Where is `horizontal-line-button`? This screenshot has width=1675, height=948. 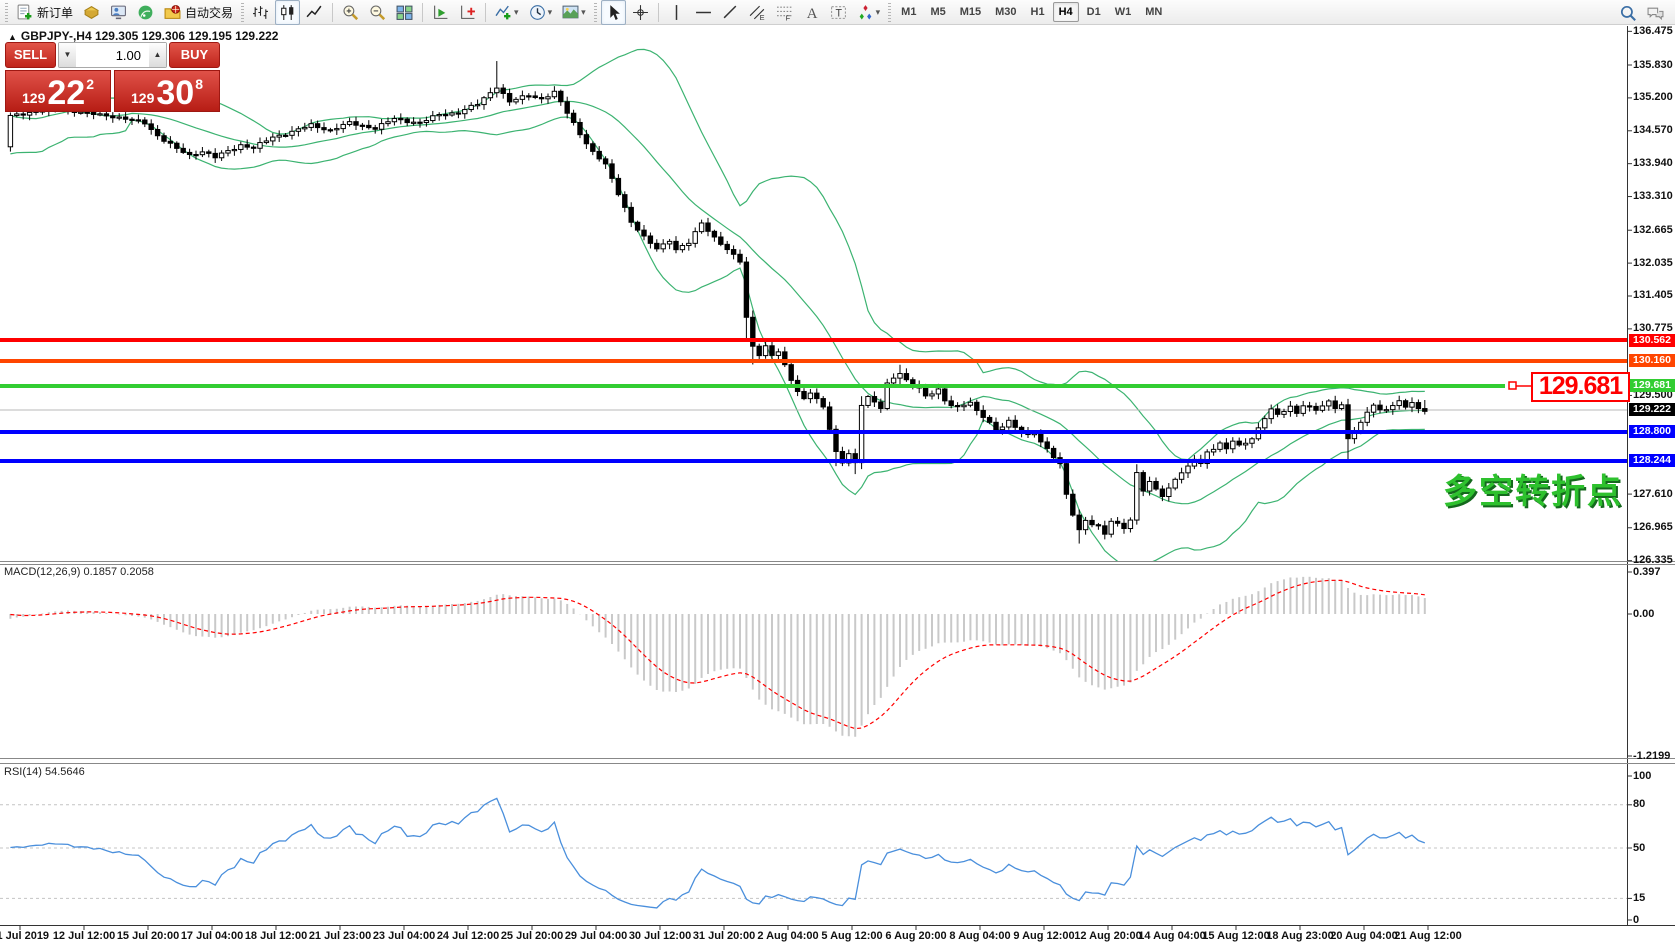
horizontal-line-button is located at coordinates (703, 12).